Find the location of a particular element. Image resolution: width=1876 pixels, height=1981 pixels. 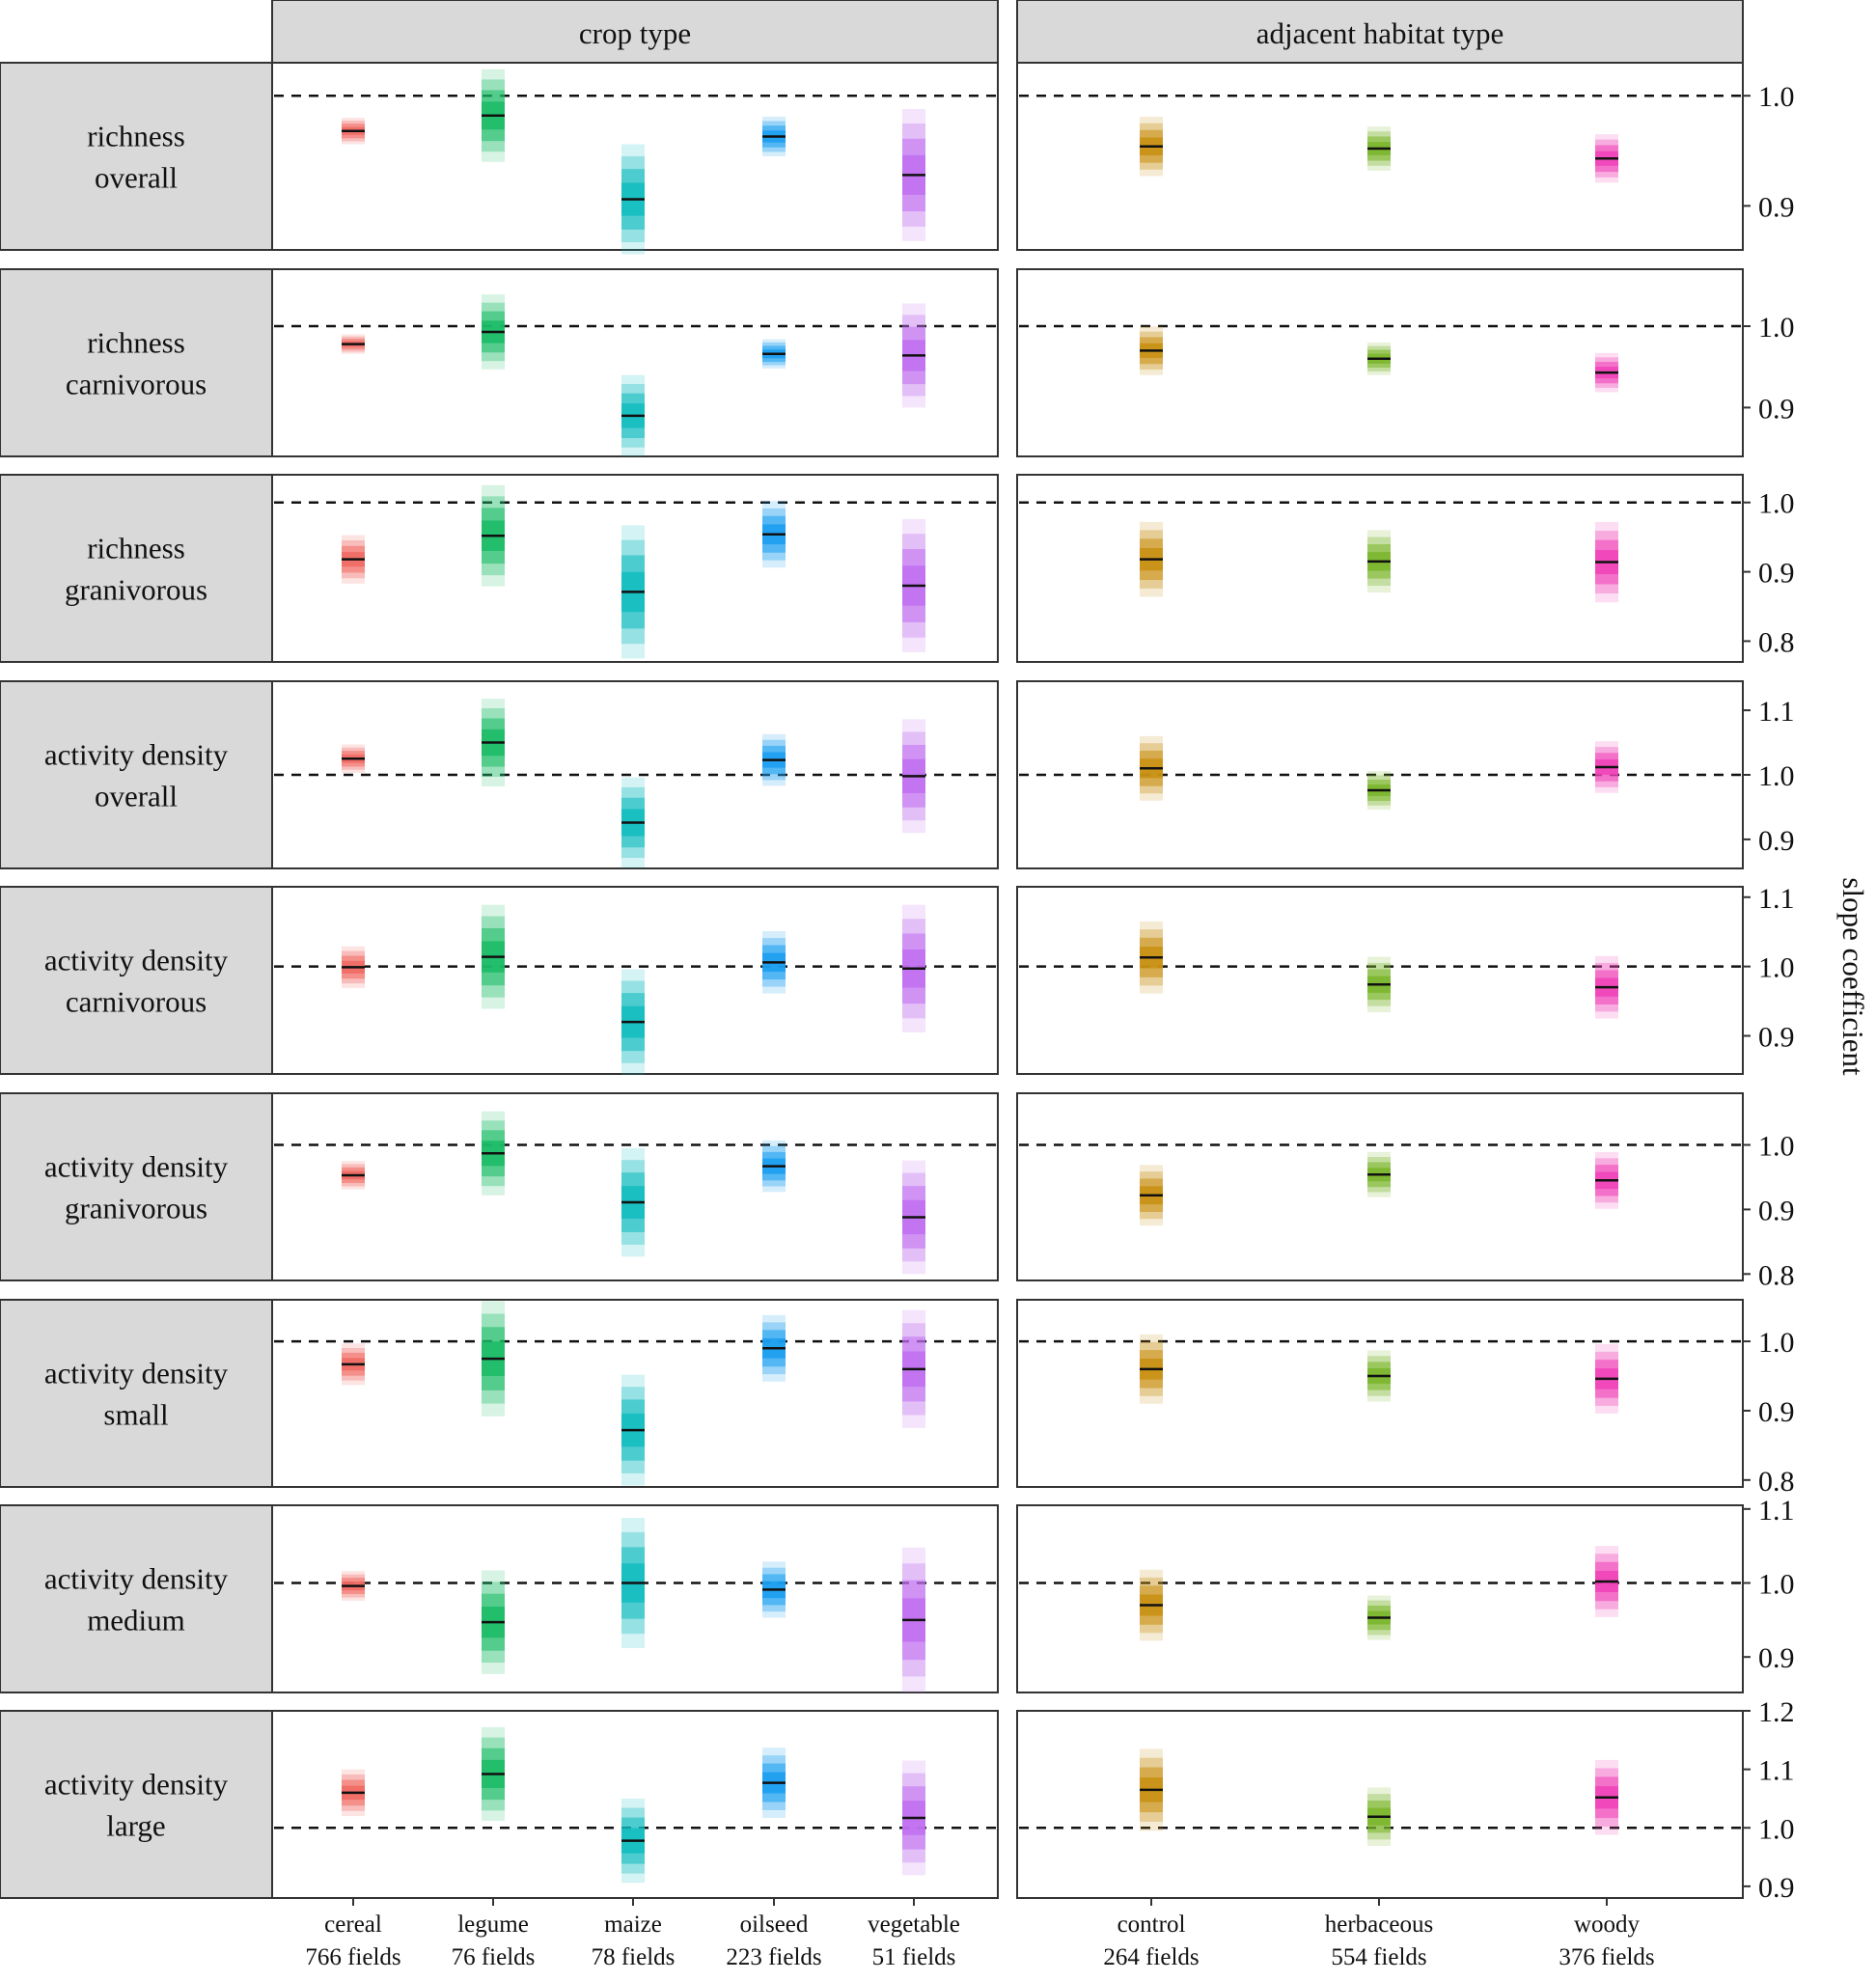

ytick-label-5-2: 0.8 is located at coordinates (1776, 1275).